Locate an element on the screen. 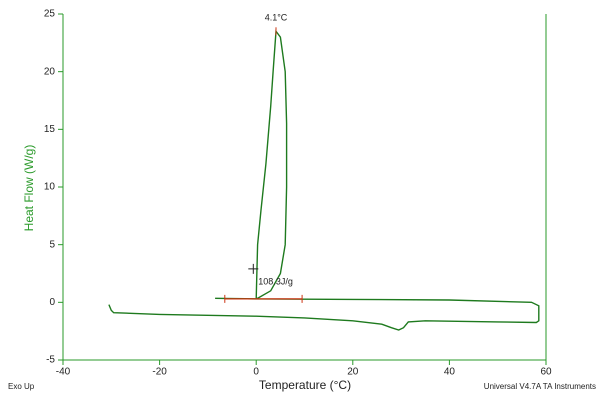 The height and width of the screenshot is (403, 600). y-tick-label: 25 is located at coordinates (50, 14).